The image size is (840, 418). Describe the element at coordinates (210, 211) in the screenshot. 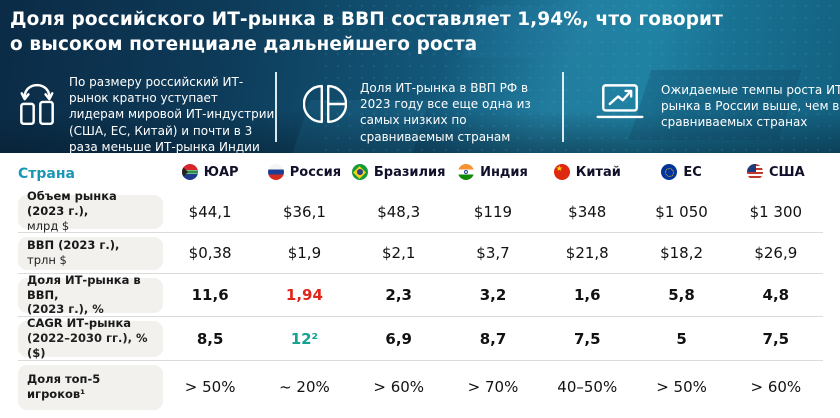

I see `cell-value: $44,1` at that location.